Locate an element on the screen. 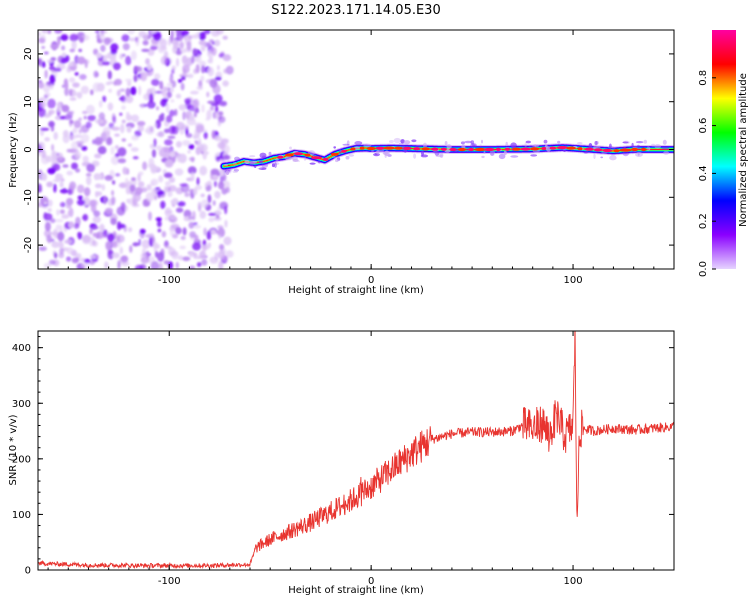 Image resolution: width=750 pixels, height=600 pixels. x-tick-label: 0 is located at coordinates (371, 581).